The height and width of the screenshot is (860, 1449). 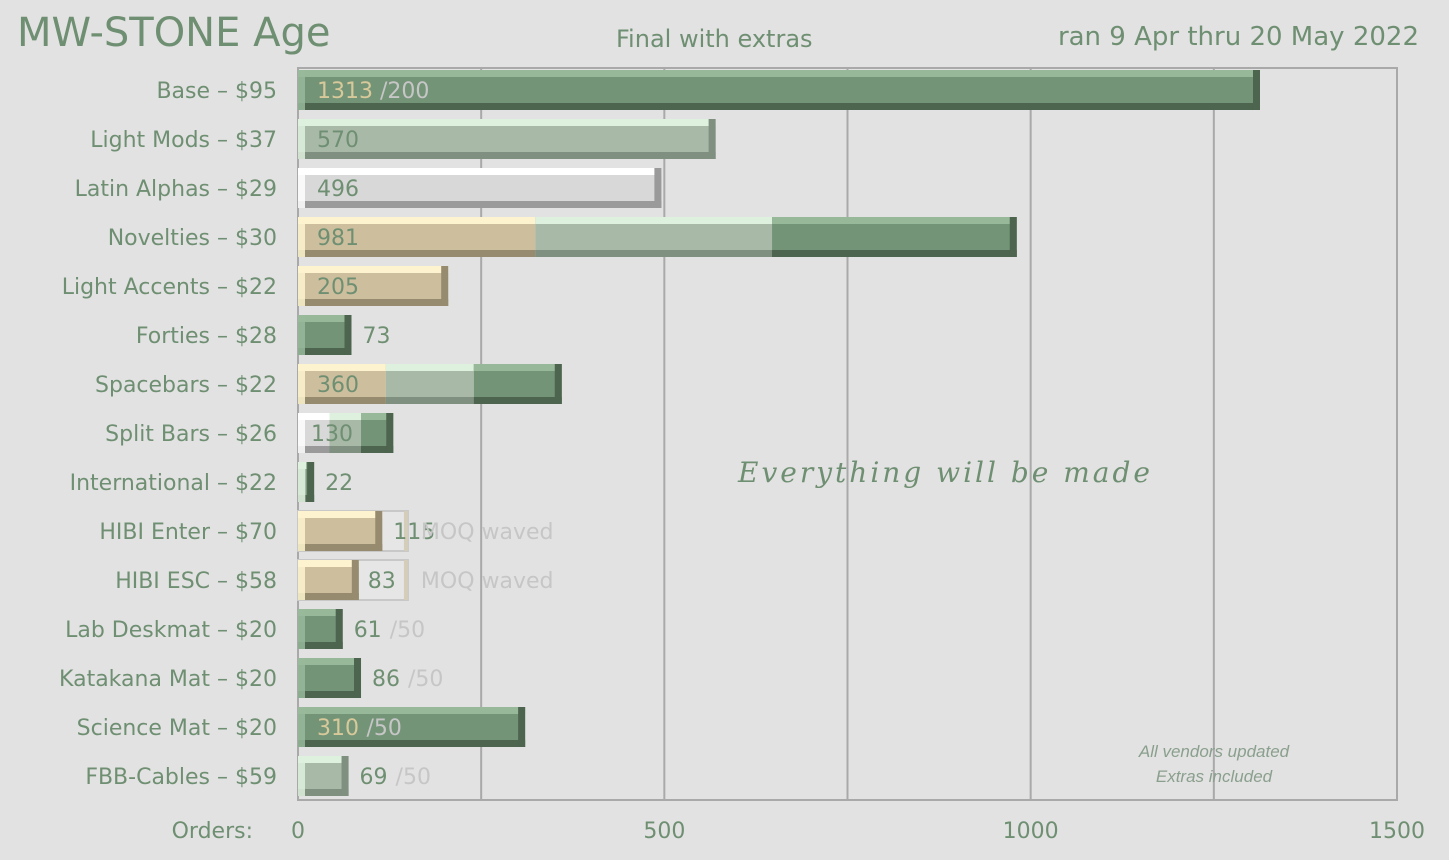 What do you see at coordinates (1238, 37) in the screenshot?
I see `campaign-dates: ran 9 Apr thru 20 May 2022` at bounding box center [1238, 37].